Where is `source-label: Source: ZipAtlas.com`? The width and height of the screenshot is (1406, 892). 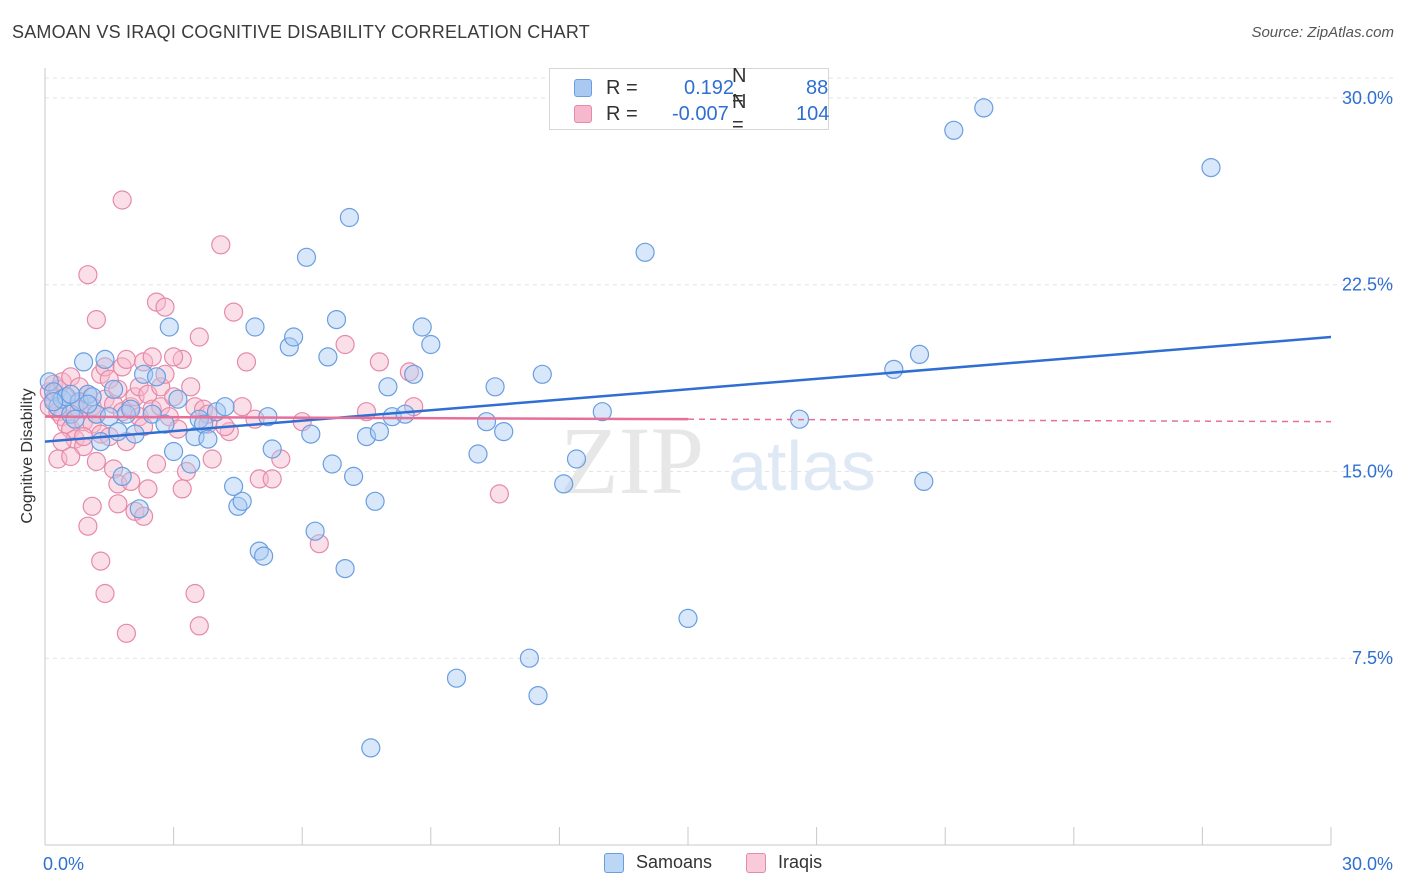
source-label: Source: ZipAtlas.com is located at coordinates (1322, 32).